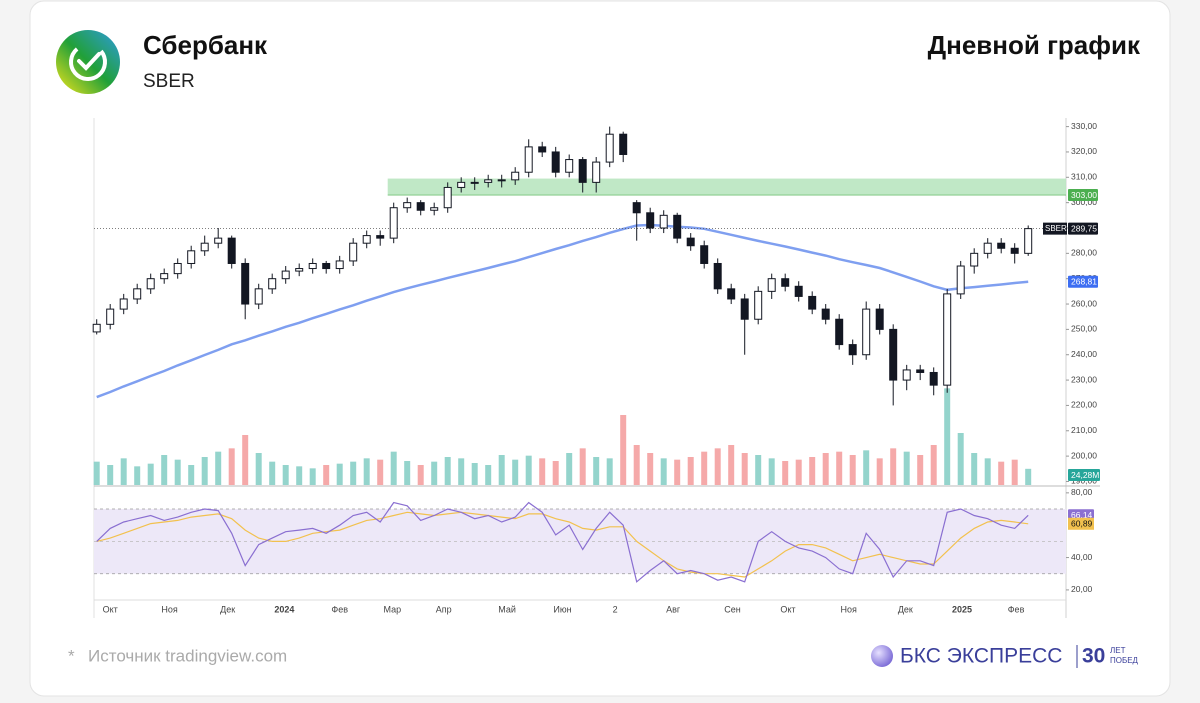 This screenshot has width=1200, height=703. I want to click on x-tick-label: Дек, so click(905, 609).